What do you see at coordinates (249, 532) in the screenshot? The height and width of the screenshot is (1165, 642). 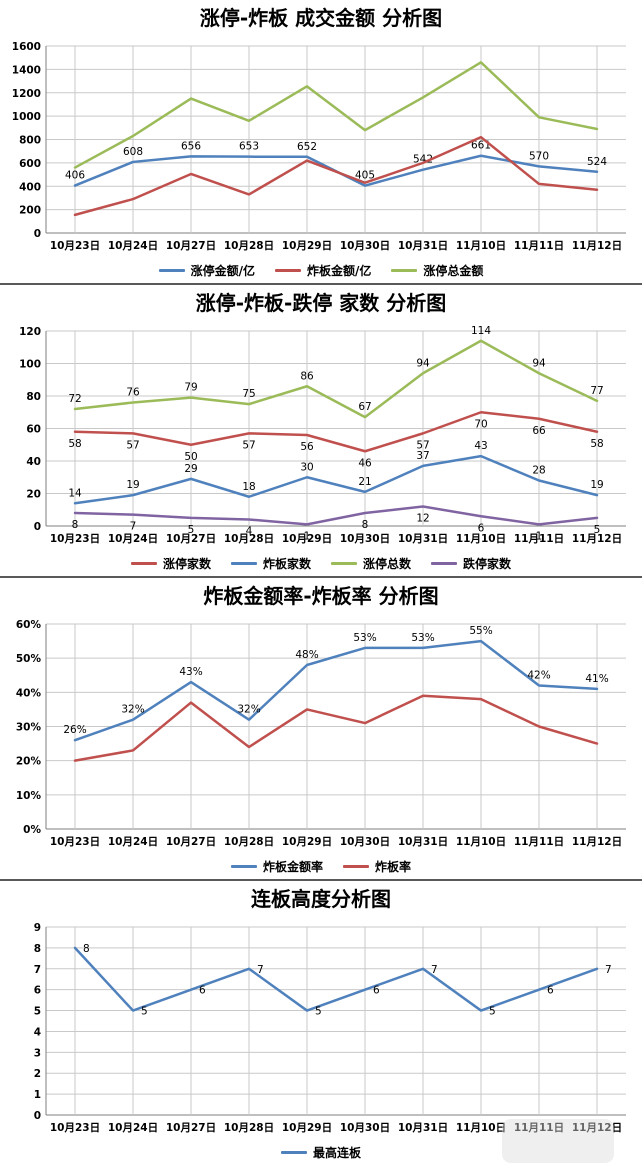 I see `data-label: 4` at bounding box center [249, 532].